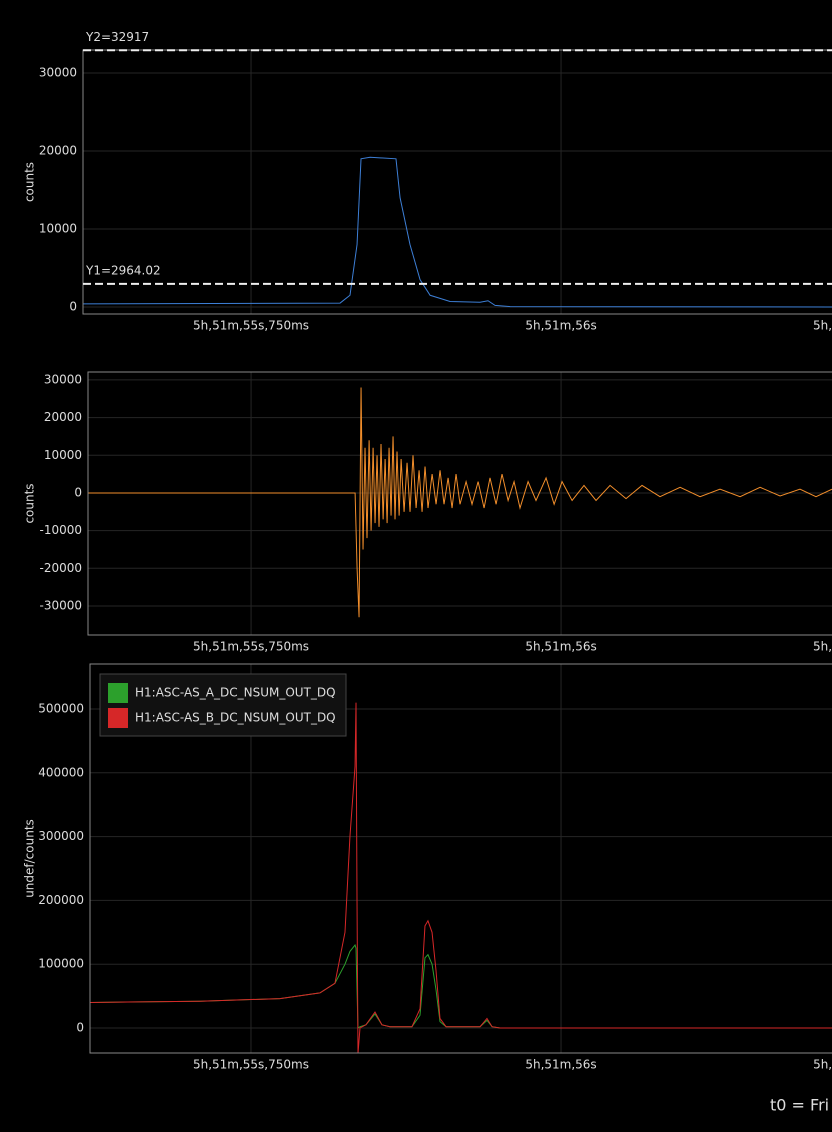 This screenshot has height=1132, width=832. I want to click on cursor-label: Y1=2964.02, so click(123, 270).